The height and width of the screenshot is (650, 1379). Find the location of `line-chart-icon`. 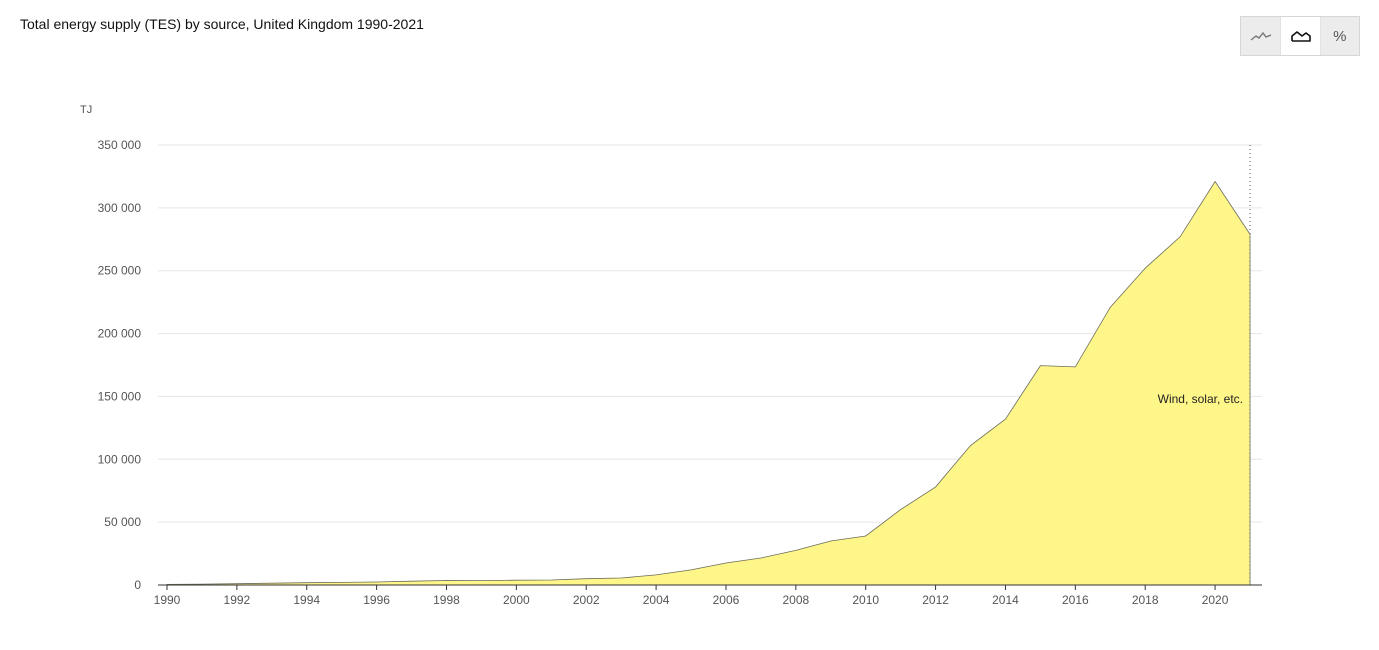

line-chart-icon is located at coordinates (1260, 36).